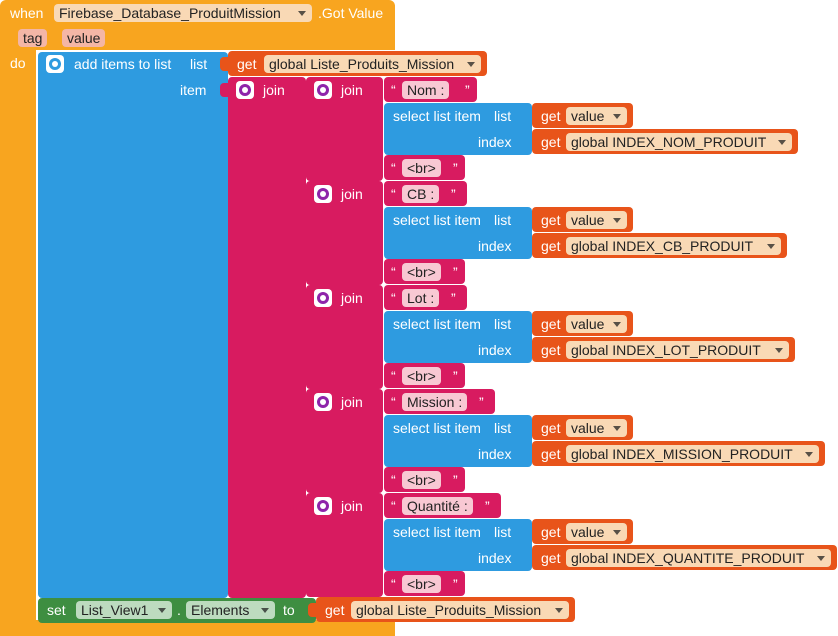  I want to click on text-field-label: Quantité :, so click(437, 506).